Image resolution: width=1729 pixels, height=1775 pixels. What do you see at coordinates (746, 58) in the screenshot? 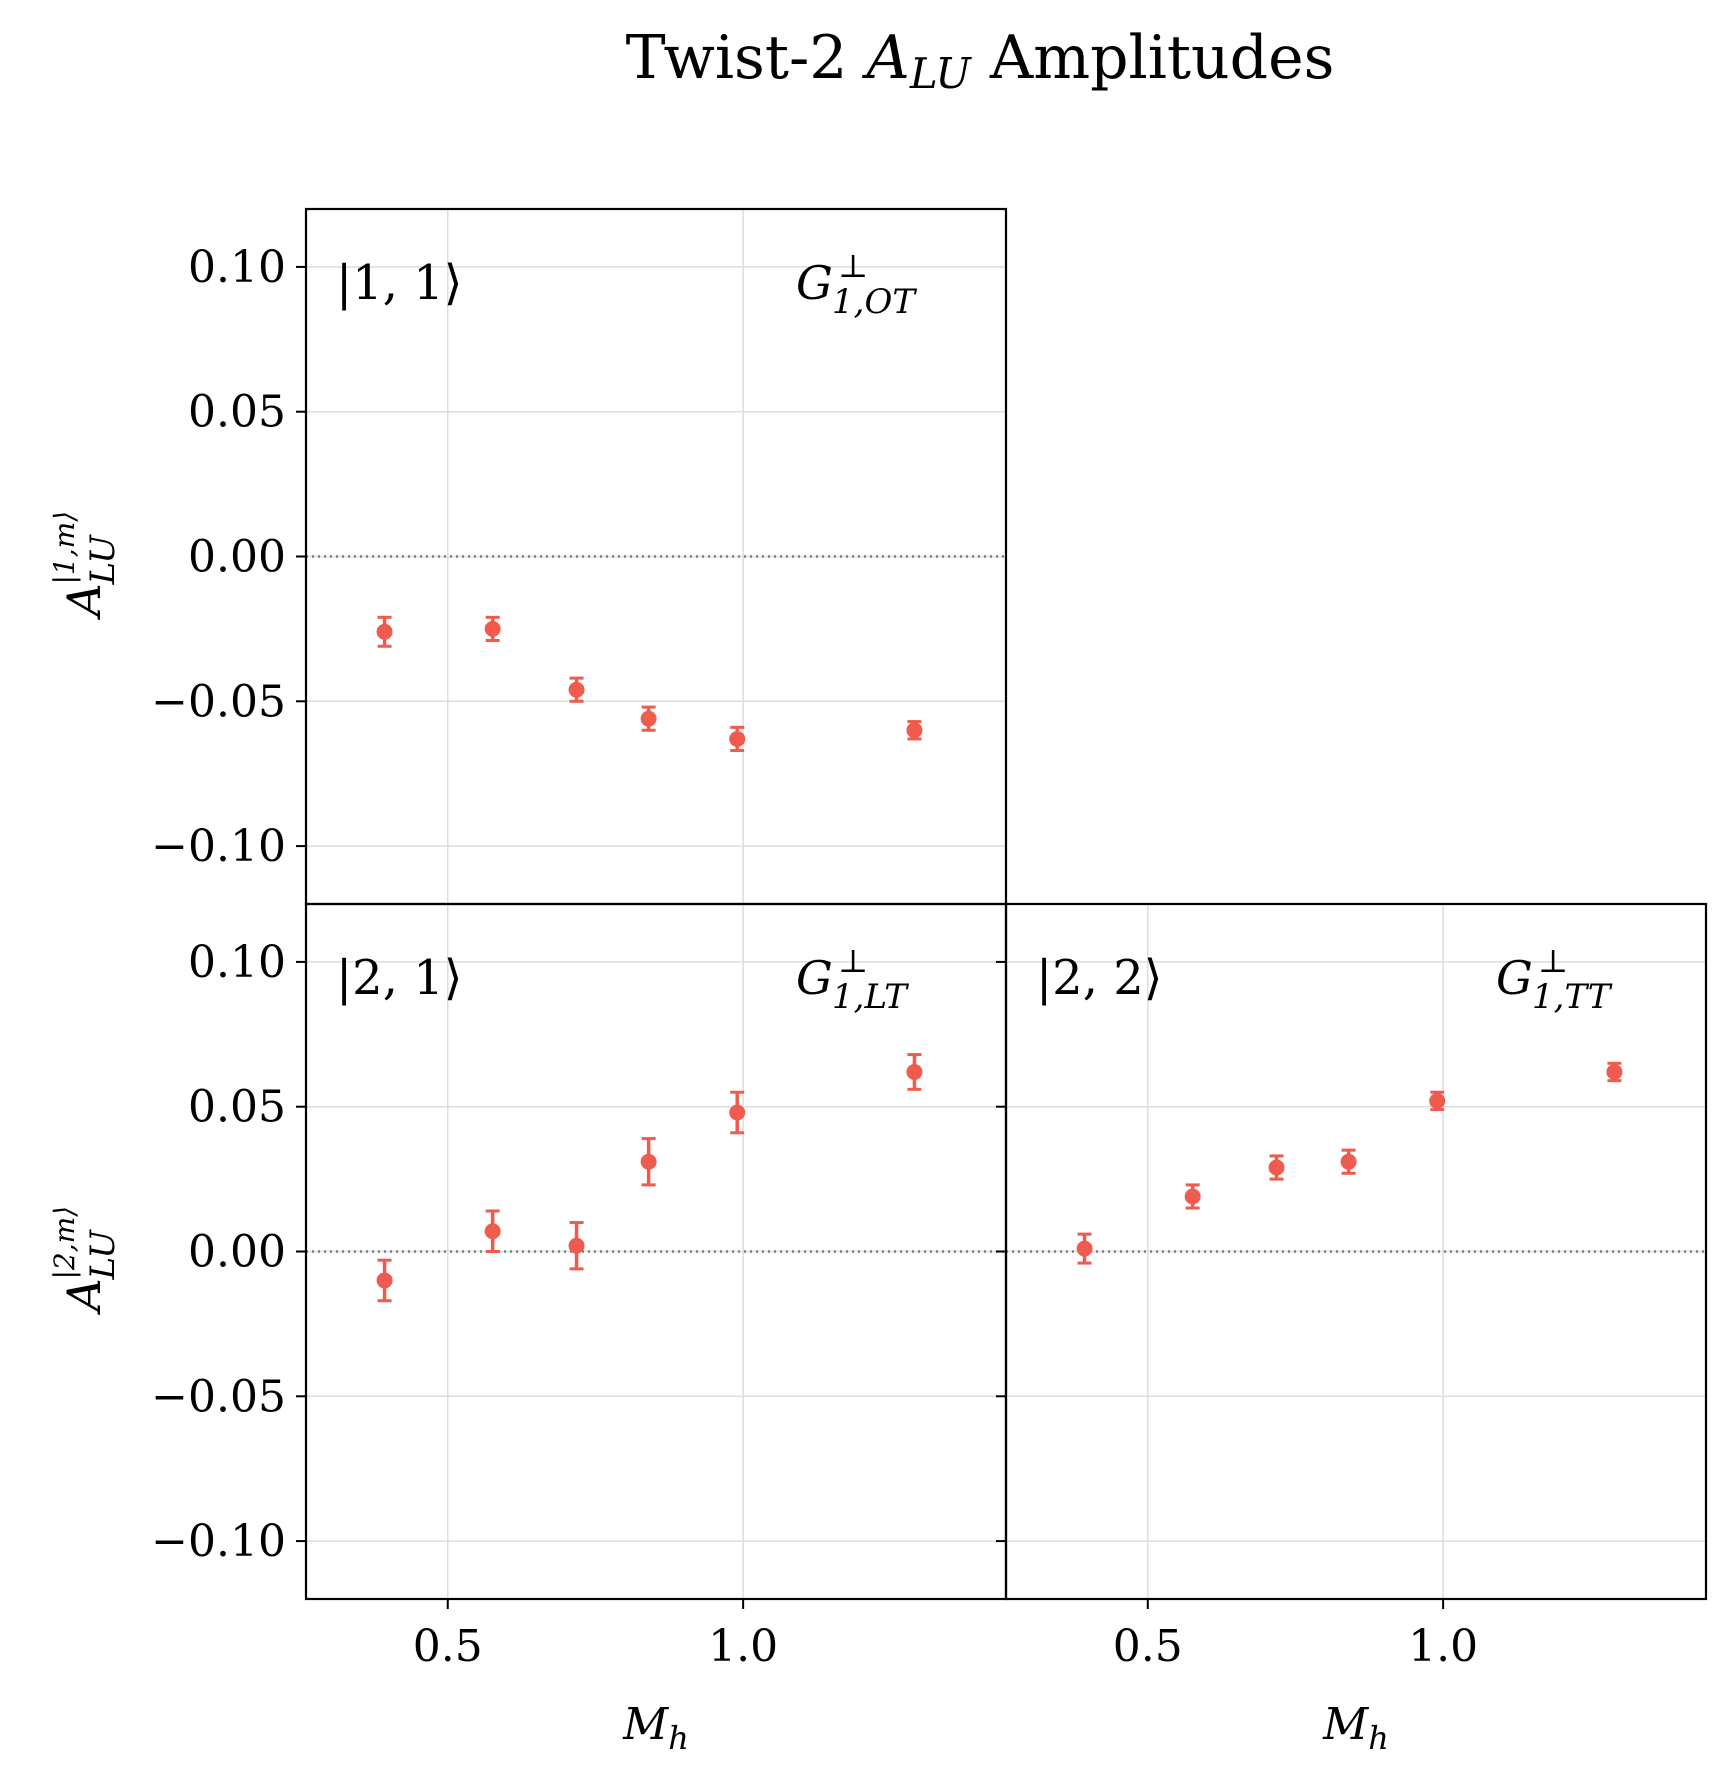
I see `chart-title-pre: Twist-2` at bounding box center [746, 58].